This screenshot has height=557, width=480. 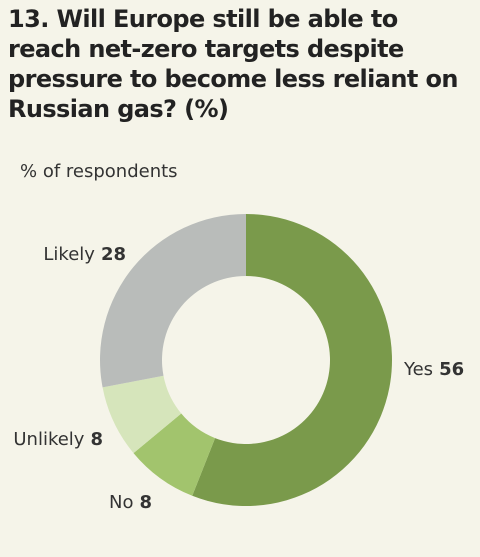 I want to click on slice-category: Yes, so click(x=418, y=369).